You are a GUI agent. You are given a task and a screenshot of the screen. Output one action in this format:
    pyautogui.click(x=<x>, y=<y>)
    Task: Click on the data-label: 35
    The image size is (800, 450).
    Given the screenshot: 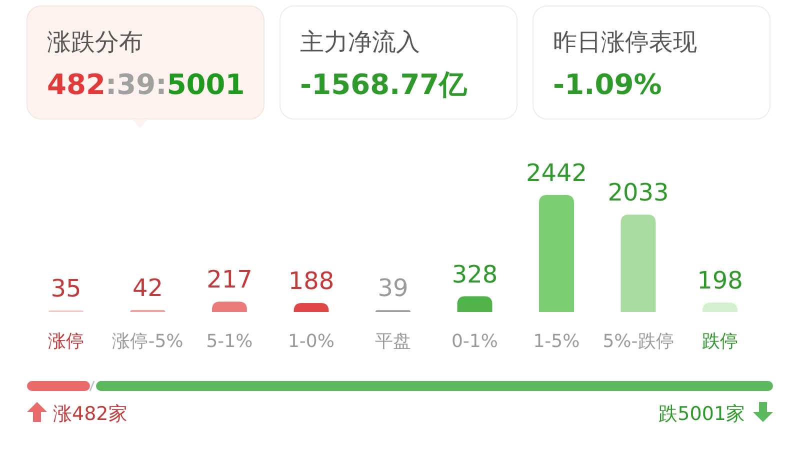 What is the action you would take?
    pyautogui.click(x=66, y=288)
    